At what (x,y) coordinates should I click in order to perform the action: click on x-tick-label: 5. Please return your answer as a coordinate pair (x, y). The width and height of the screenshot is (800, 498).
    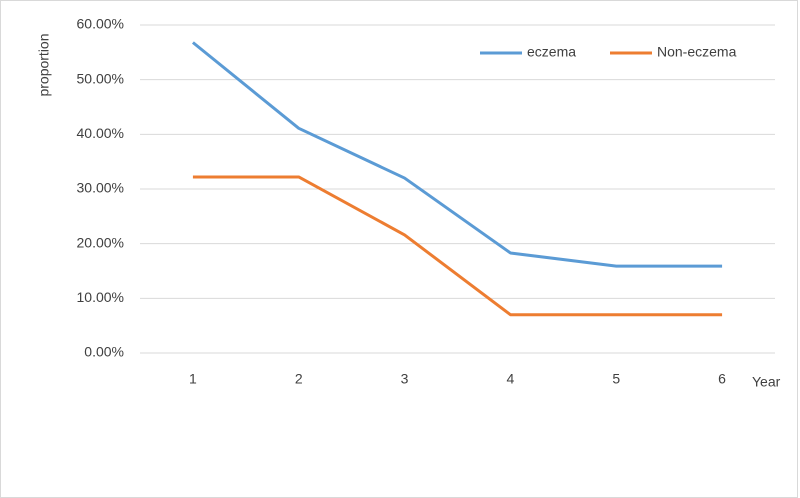
    Looking at the image, I should click on (616, 379).